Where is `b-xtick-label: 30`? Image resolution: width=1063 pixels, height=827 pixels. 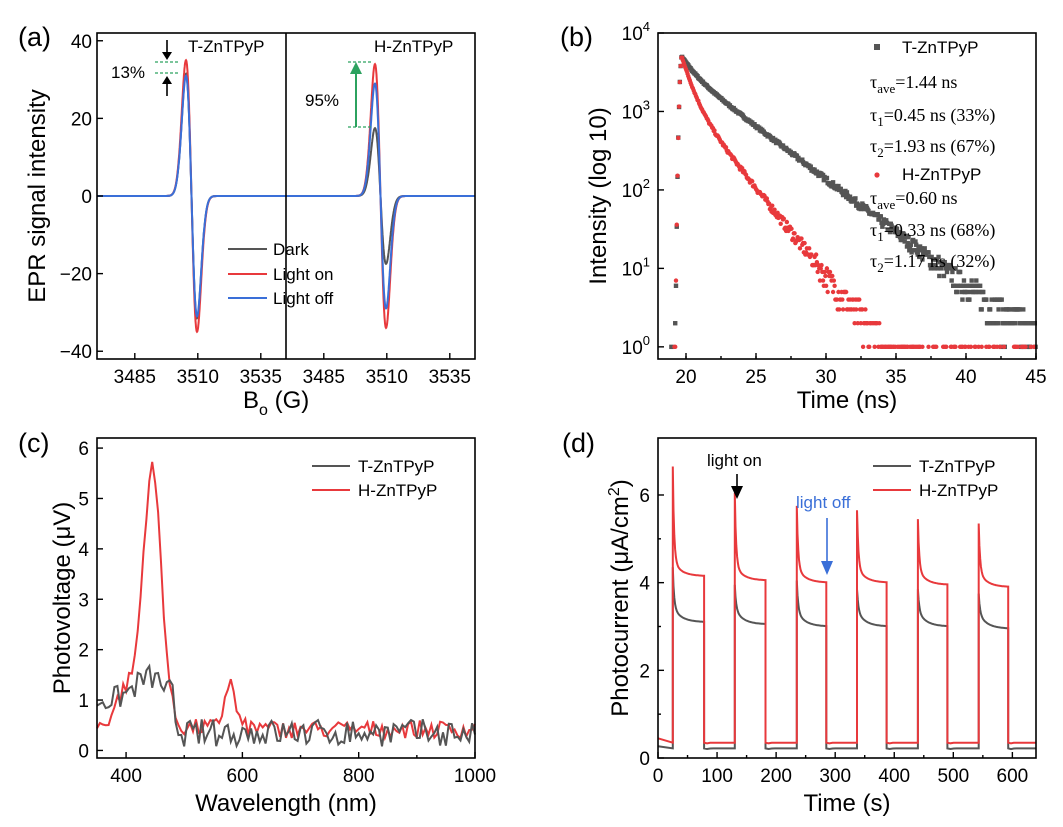 b-xtick-label: 30 is located at coordinates (825, 377).